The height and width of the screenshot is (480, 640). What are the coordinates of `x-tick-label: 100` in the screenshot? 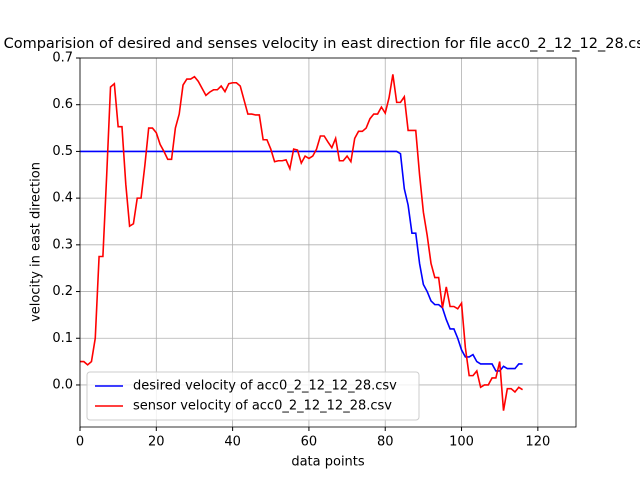 It's located at (461, 442).